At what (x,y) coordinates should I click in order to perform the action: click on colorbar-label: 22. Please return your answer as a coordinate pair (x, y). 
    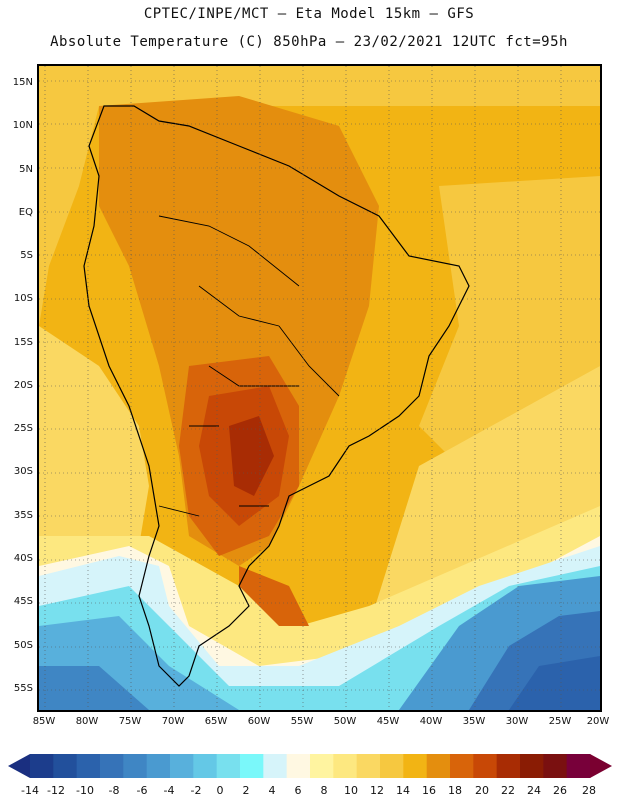
    Looking at the image, I should click on (508, 790).